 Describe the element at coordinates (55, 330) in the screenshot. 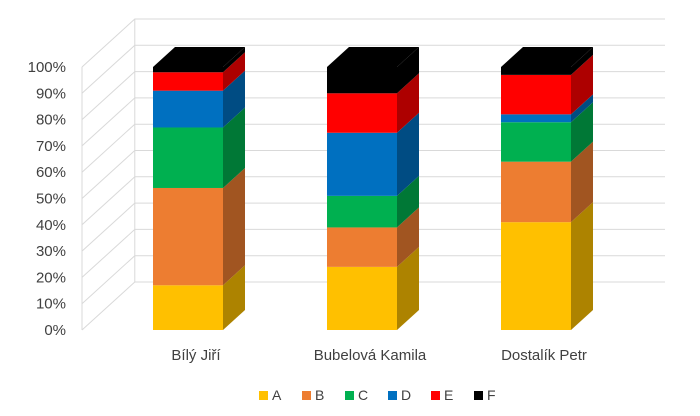

I see `y-tick-label: 0%` at that location.